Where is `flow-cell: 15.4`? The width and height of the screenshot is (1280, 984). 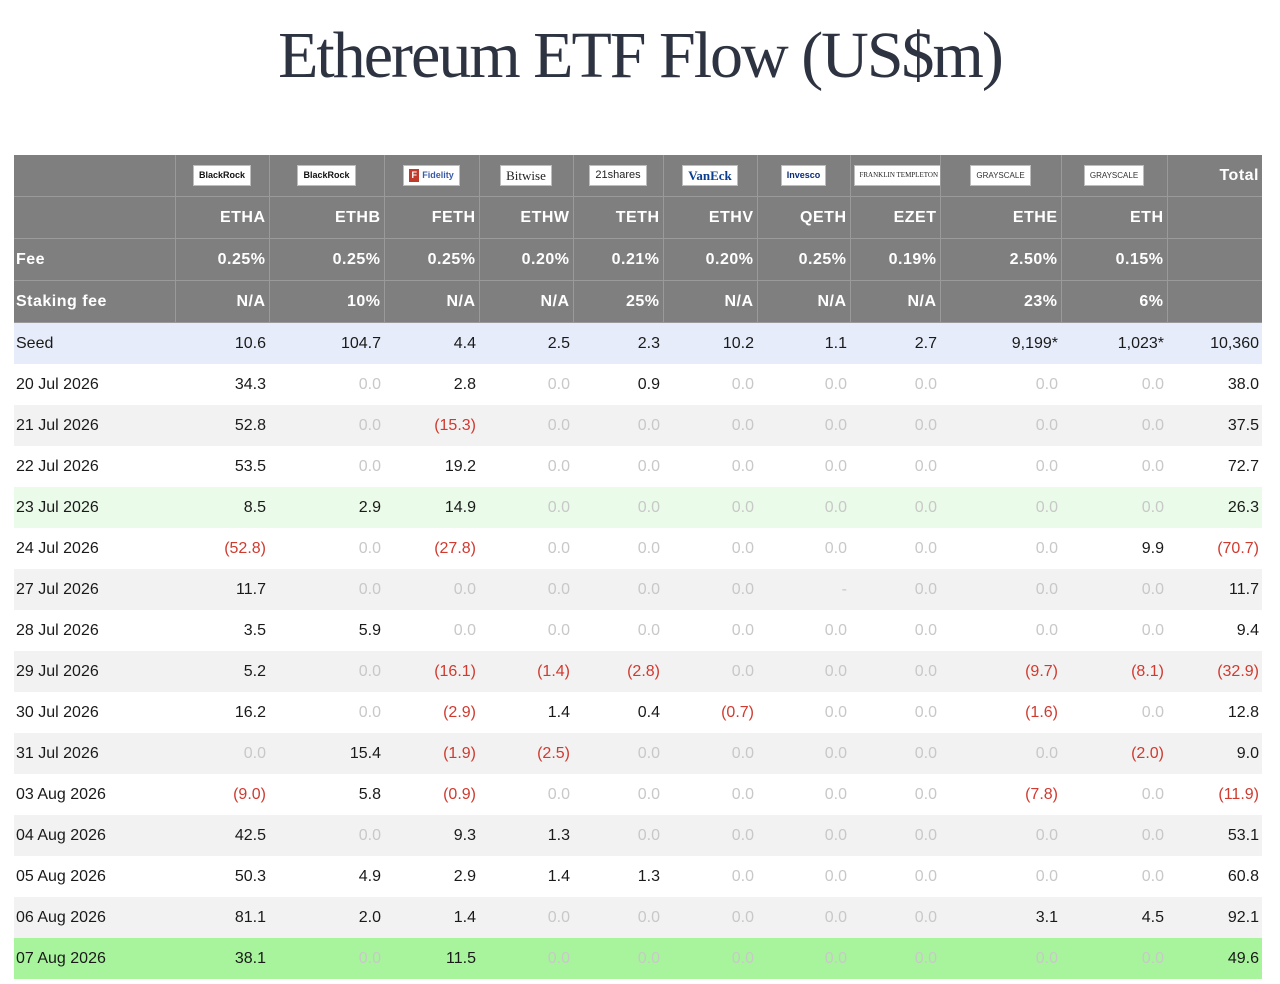
flow-cell: 15.4 is located at coordinates (326, 753).